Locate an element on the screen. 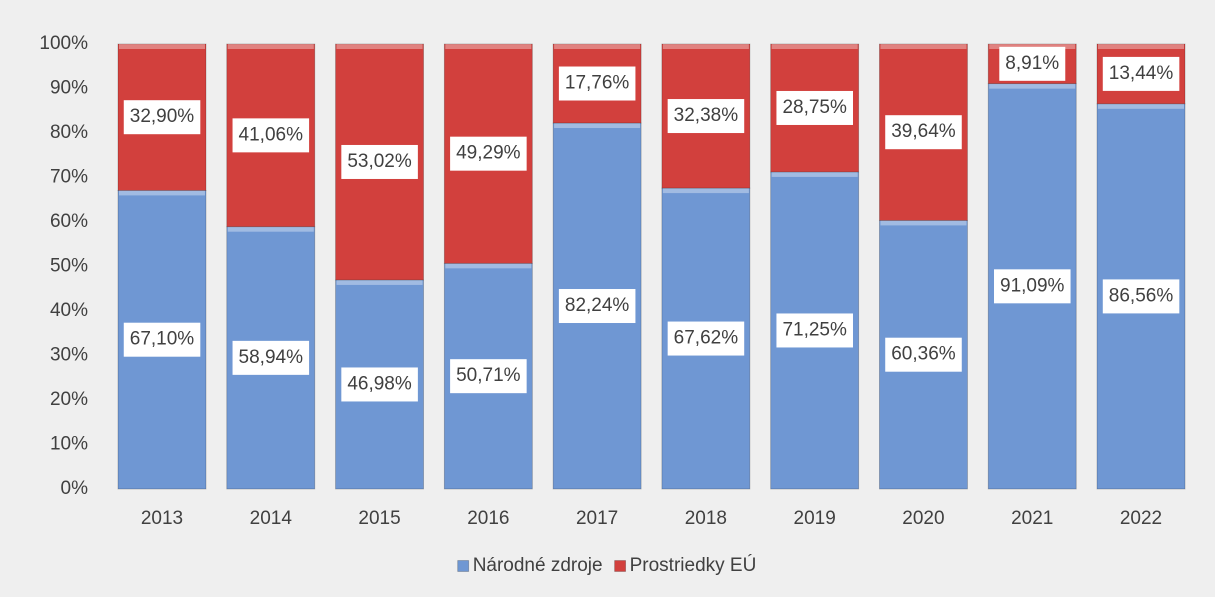  y-tick-label: 50% is located at coordinates (69, 266).